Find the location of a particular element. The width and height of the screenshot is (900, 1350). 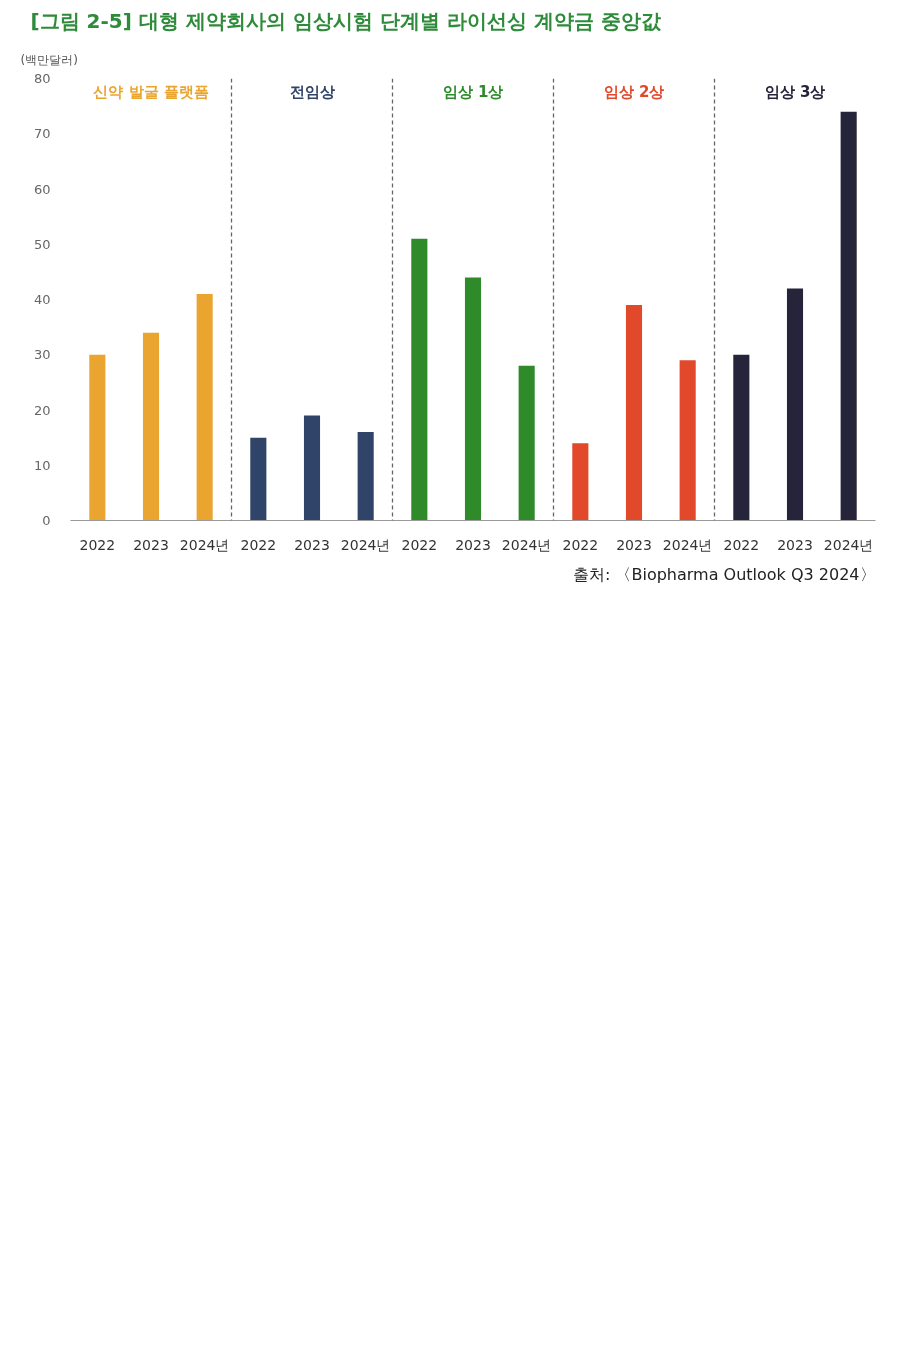

y-axis-title: (백만달러) is located at coordinates (49, 59).